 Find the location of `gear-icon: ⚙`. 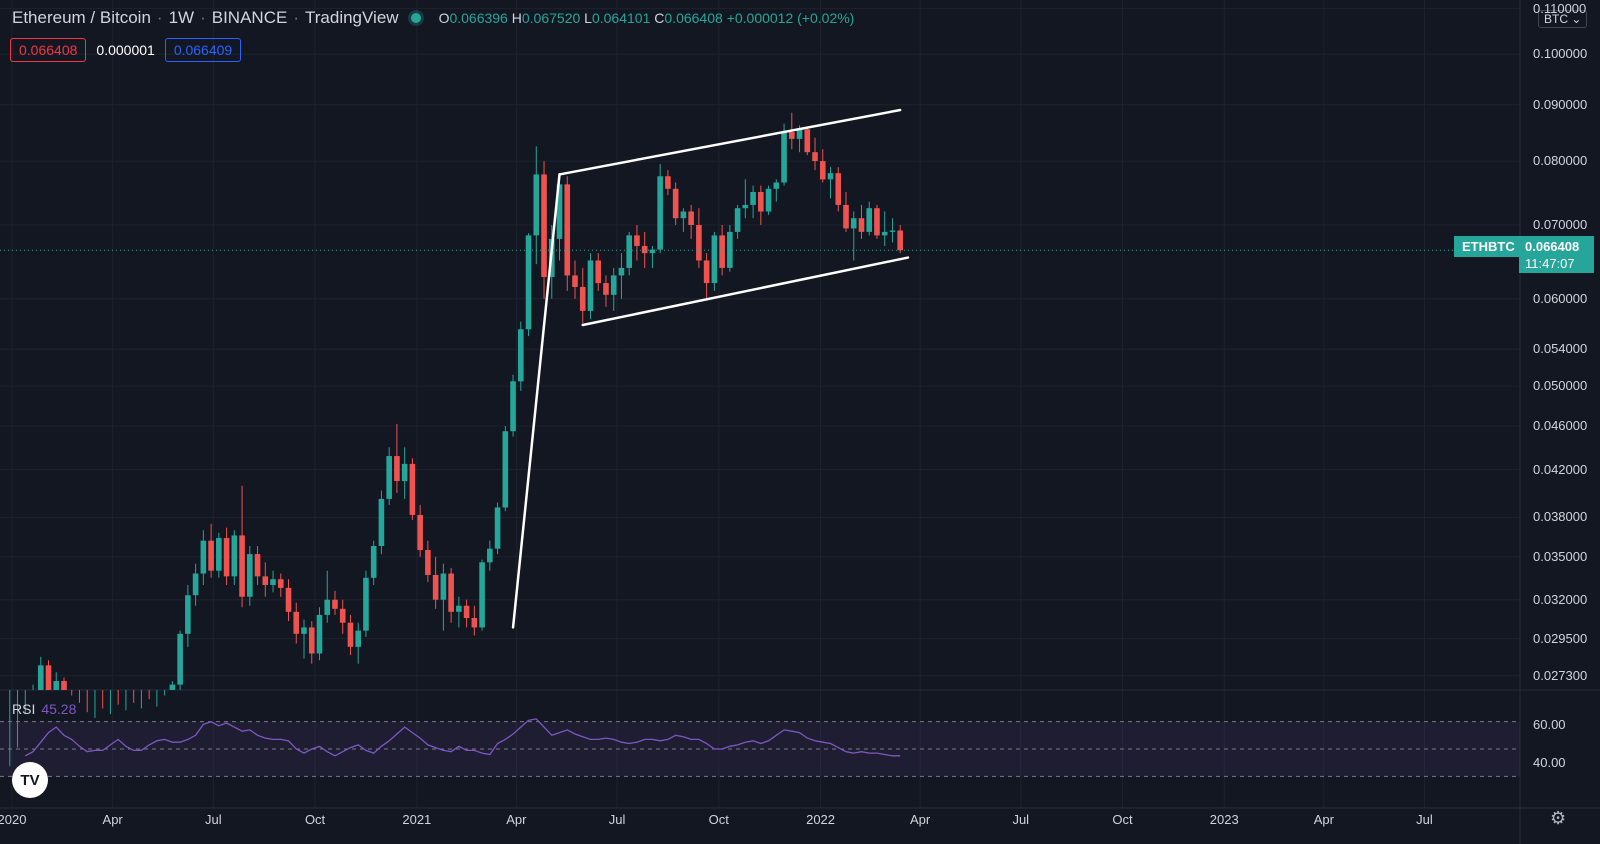

gear-icon: ⚙ is located at coordinates (1558, 818).